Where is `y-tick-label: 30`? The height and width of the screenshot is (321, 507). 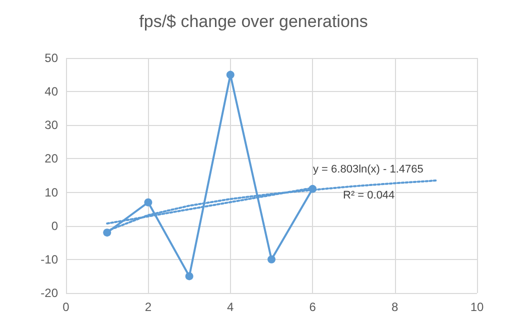 y-tick-label: 30 is located at coordinates (51, 125).